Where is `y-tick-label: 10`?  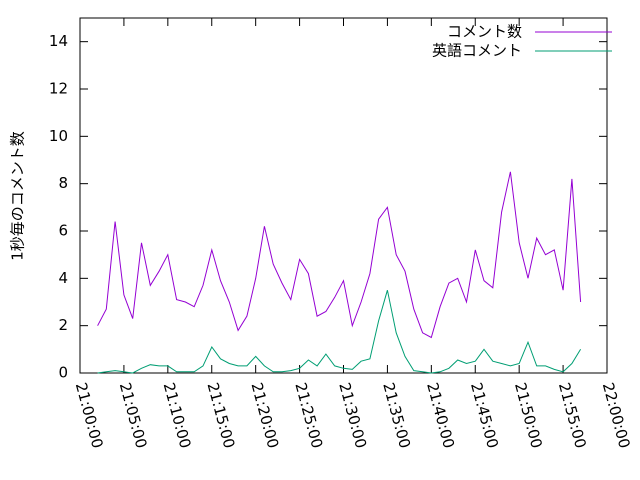 y-tick-label: 10 is located at coordinates (58, 136).